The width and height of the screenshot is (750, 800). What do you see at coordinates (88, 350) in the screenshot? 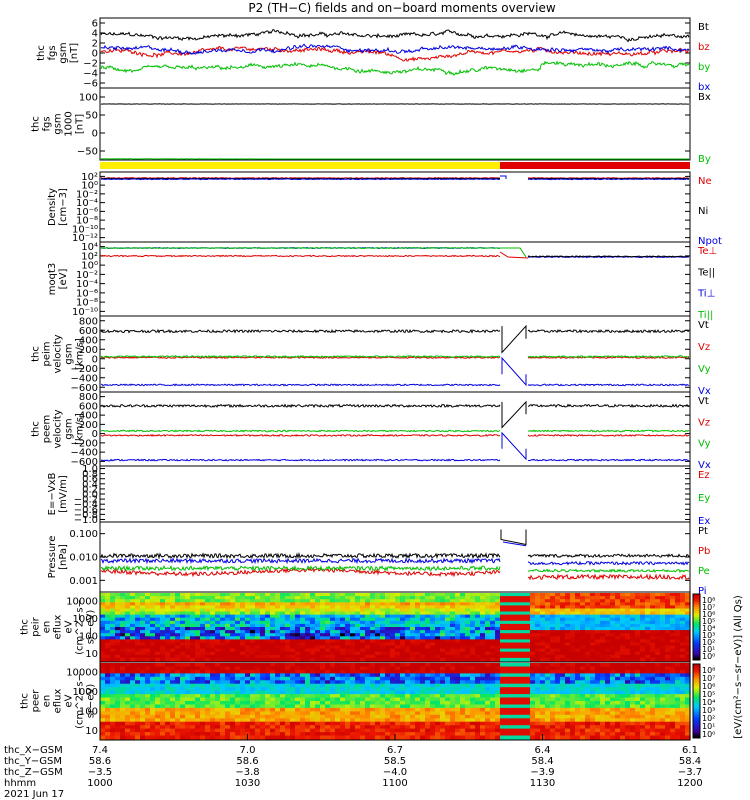
I see `ytick-label: 200` at bounding box center [88, 350].